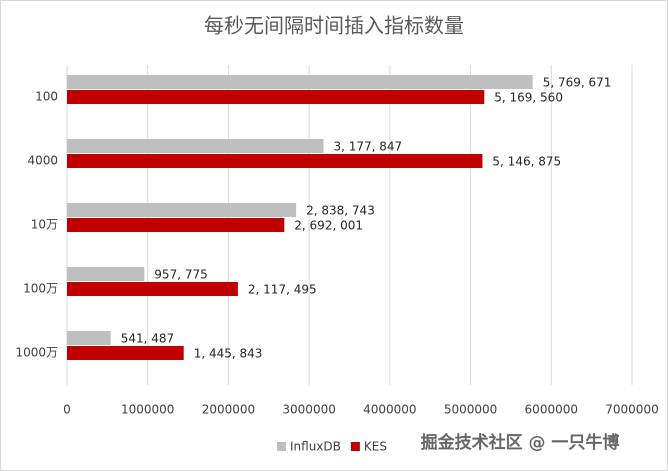  I want to click on value-label: 541, 487, so click(147, 339).